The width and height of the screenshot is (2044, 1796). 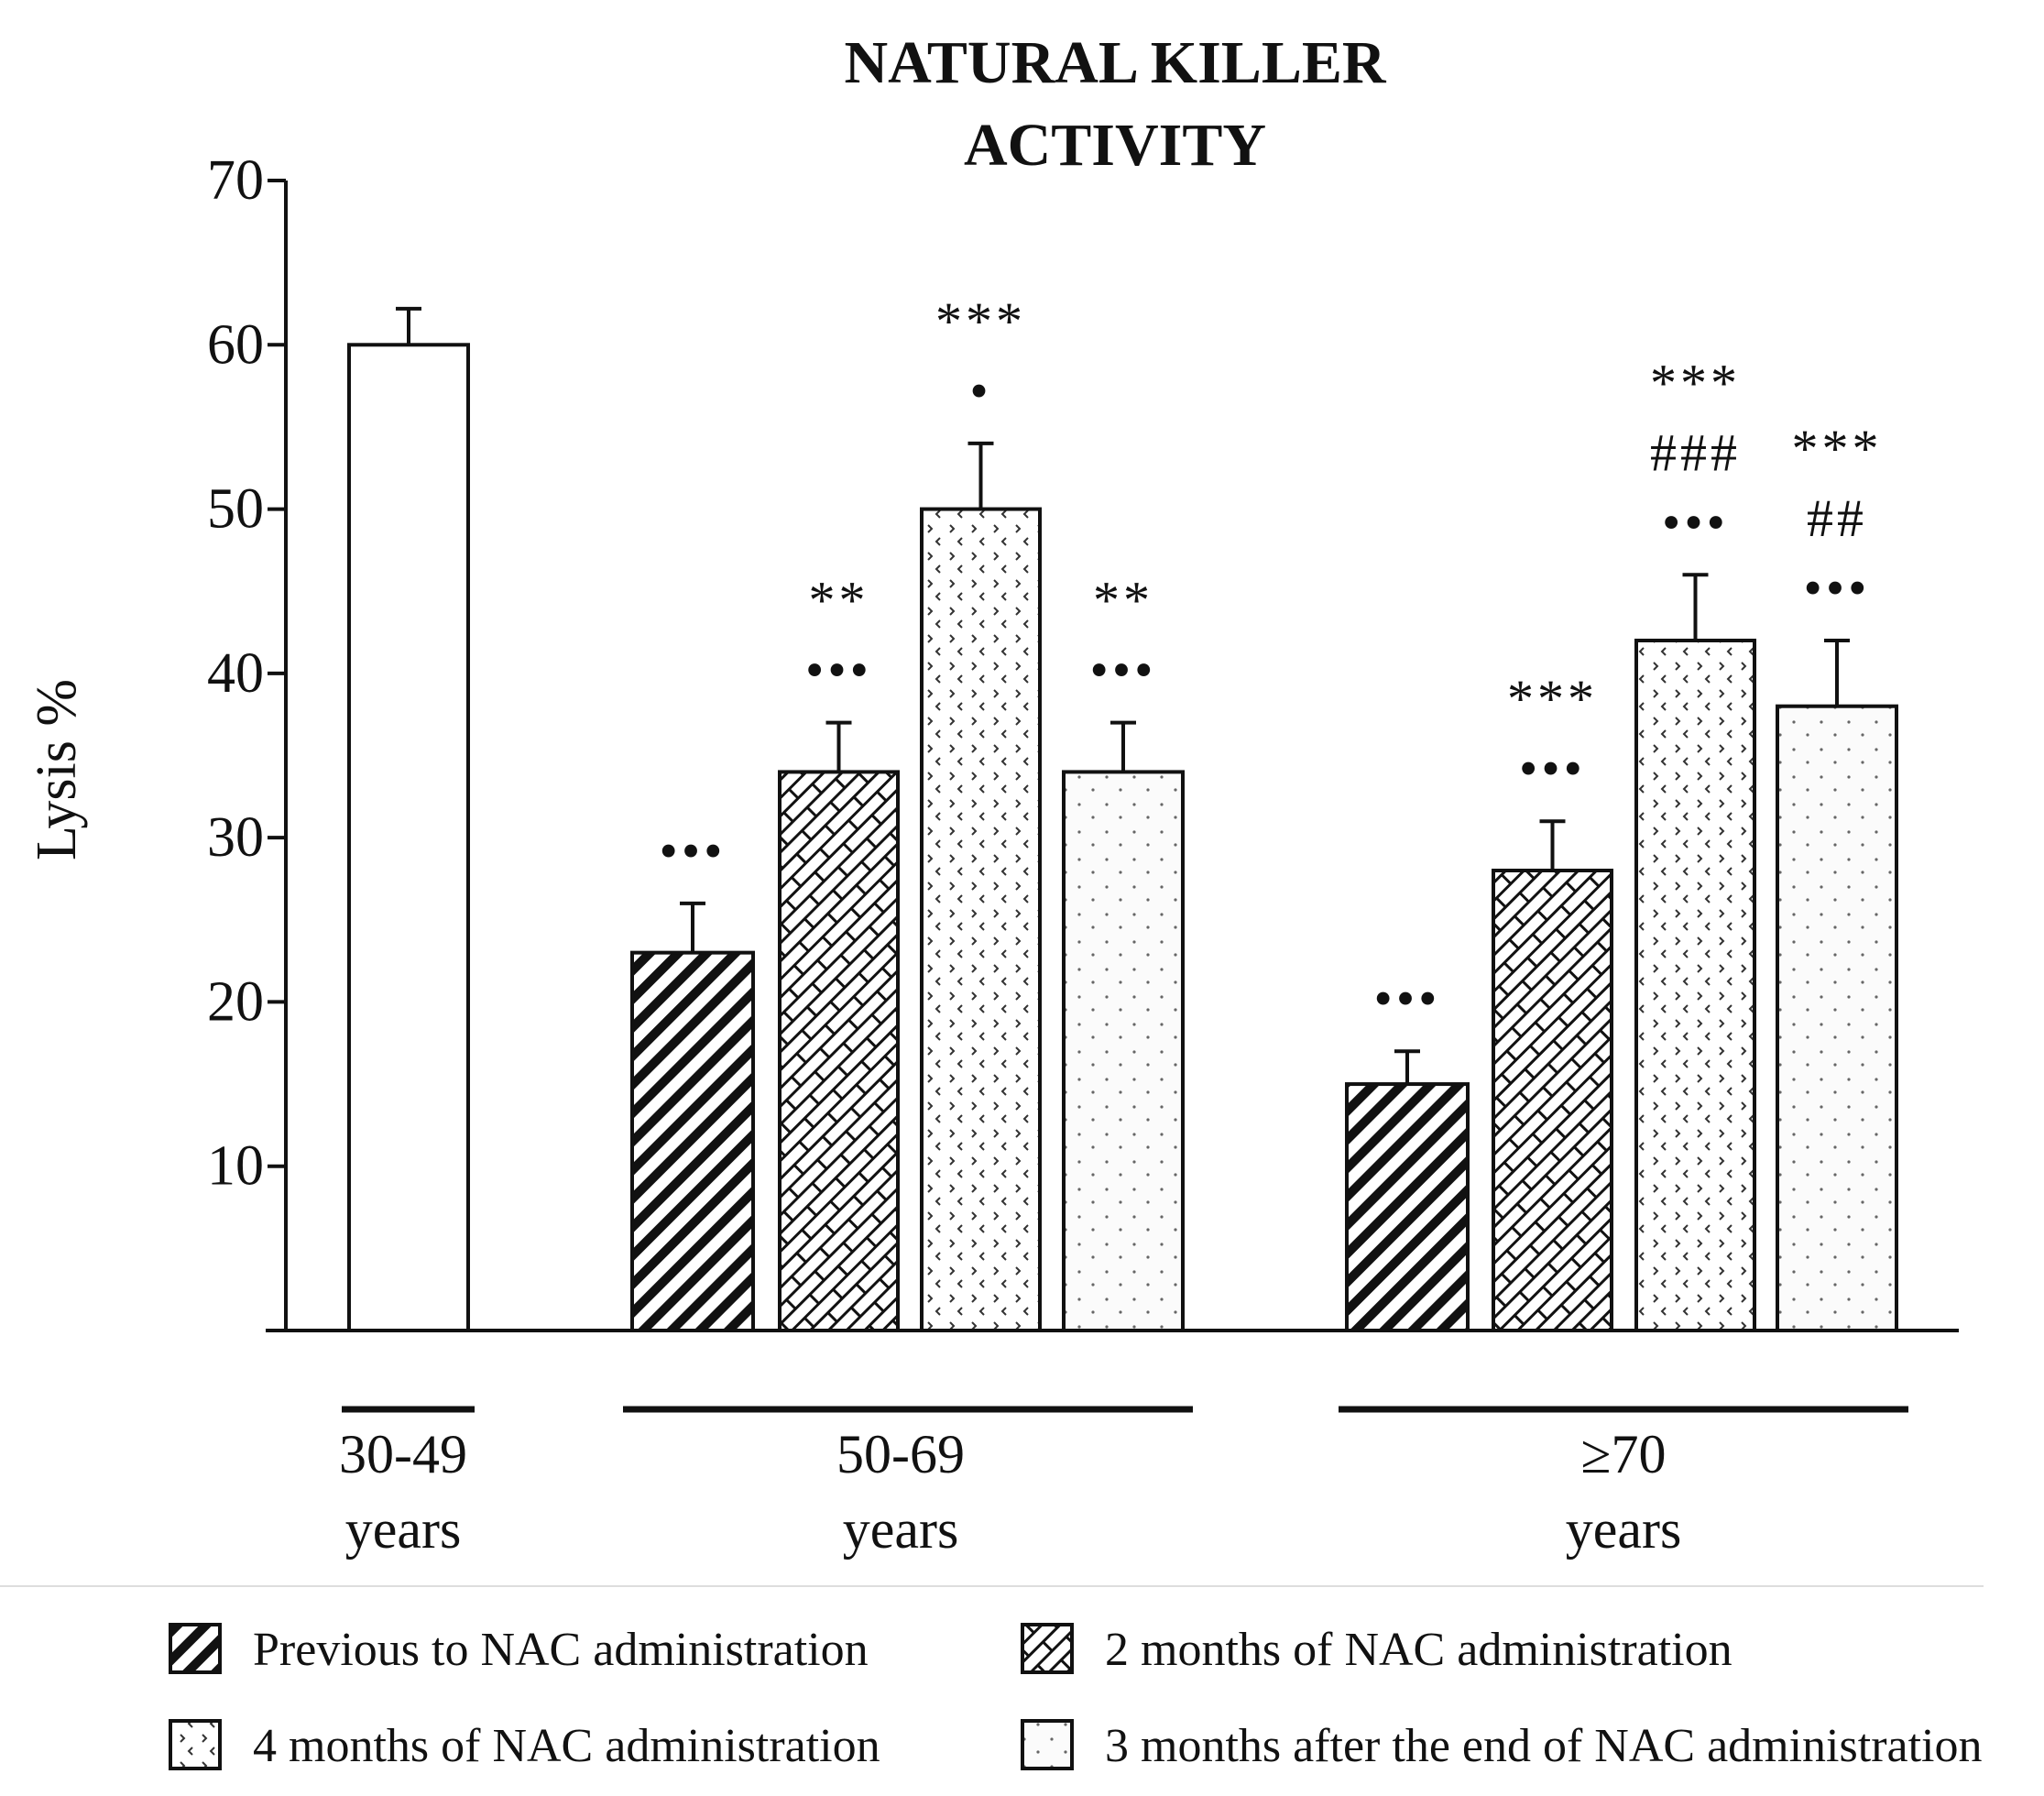 I want to click on significance-marker: •, so click(x=980, y=391).